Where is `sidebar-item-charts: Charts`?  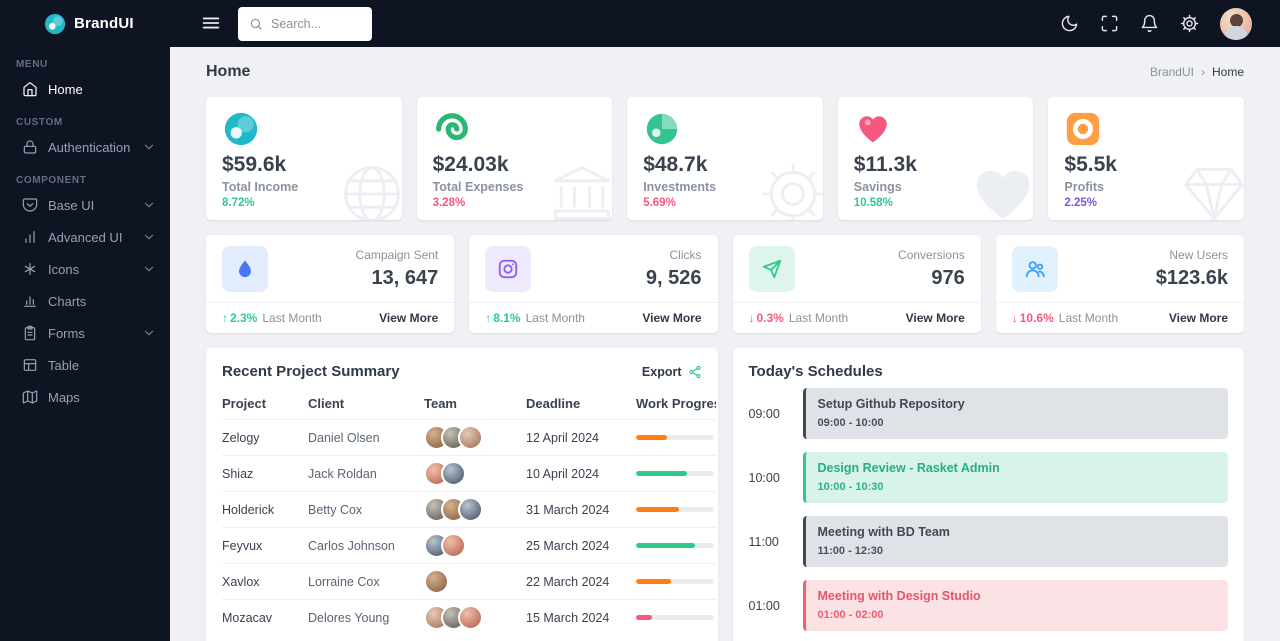
sidebar-item-charts: Charts is located at coordinates (85, 301).